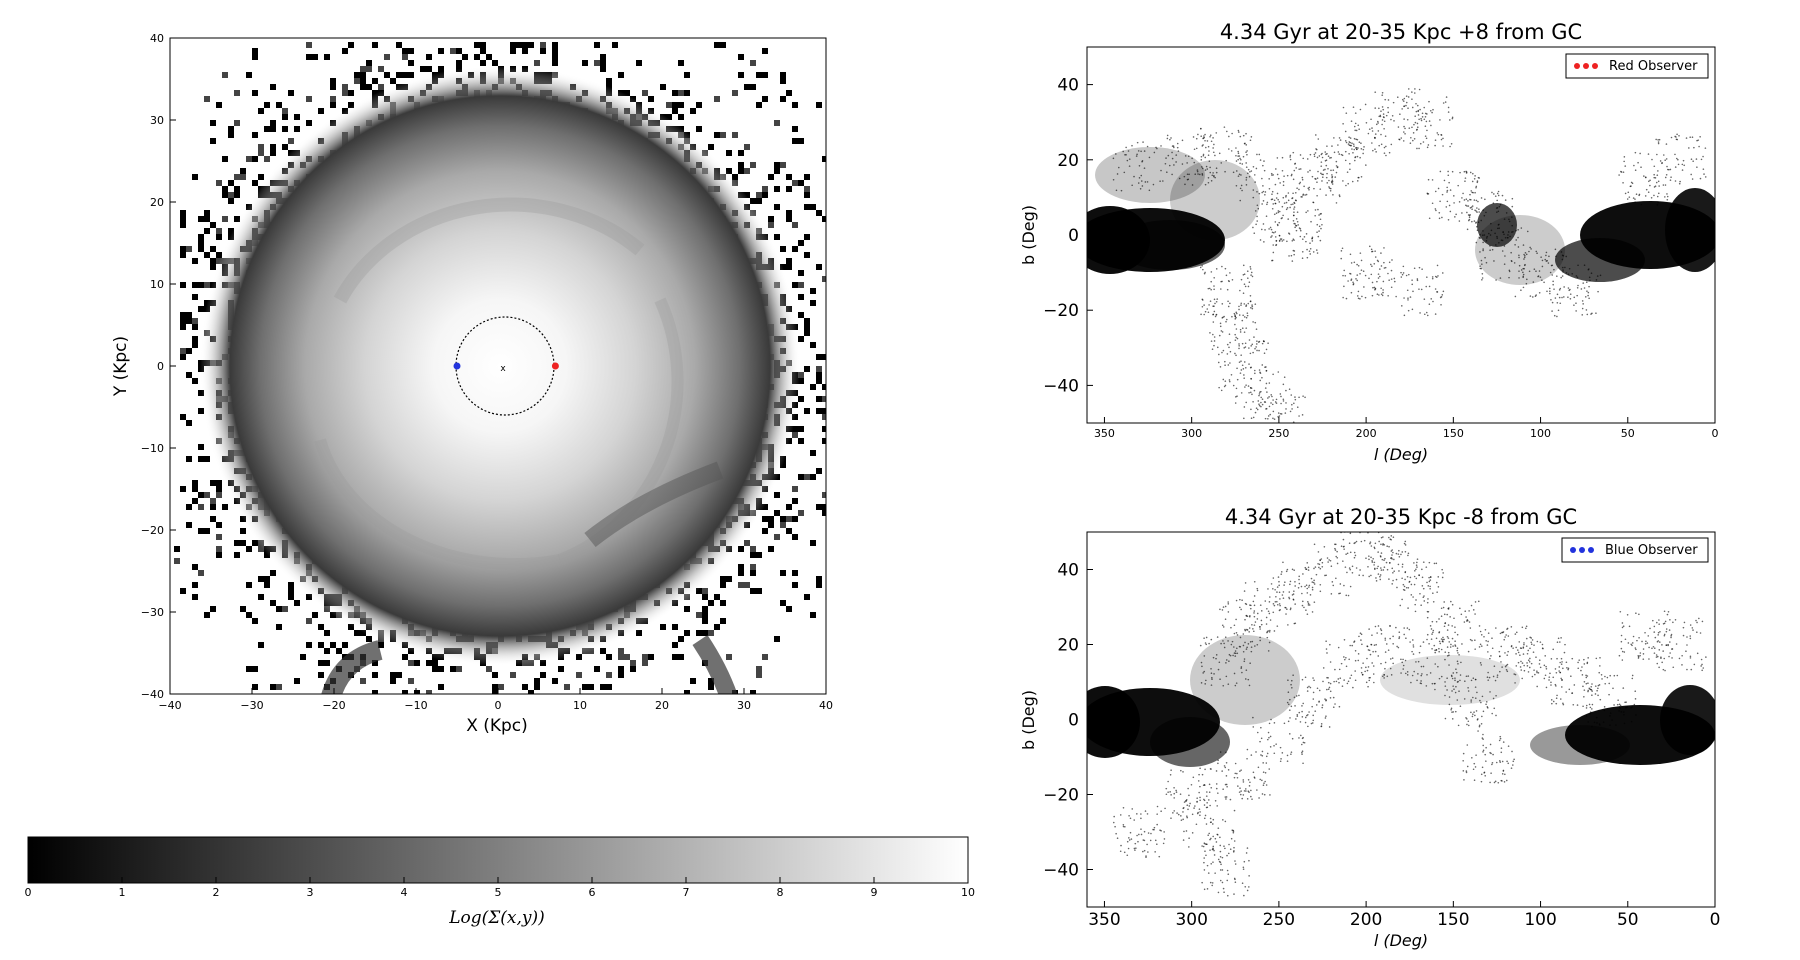 The height and width of the screenshot is (960, 1800). Describe the element at coordinates (1401, 32) in the screenshot. I see `top-chart-title: 4.34 Gyr at 20-35 Kpc +8 from GC` at that location.